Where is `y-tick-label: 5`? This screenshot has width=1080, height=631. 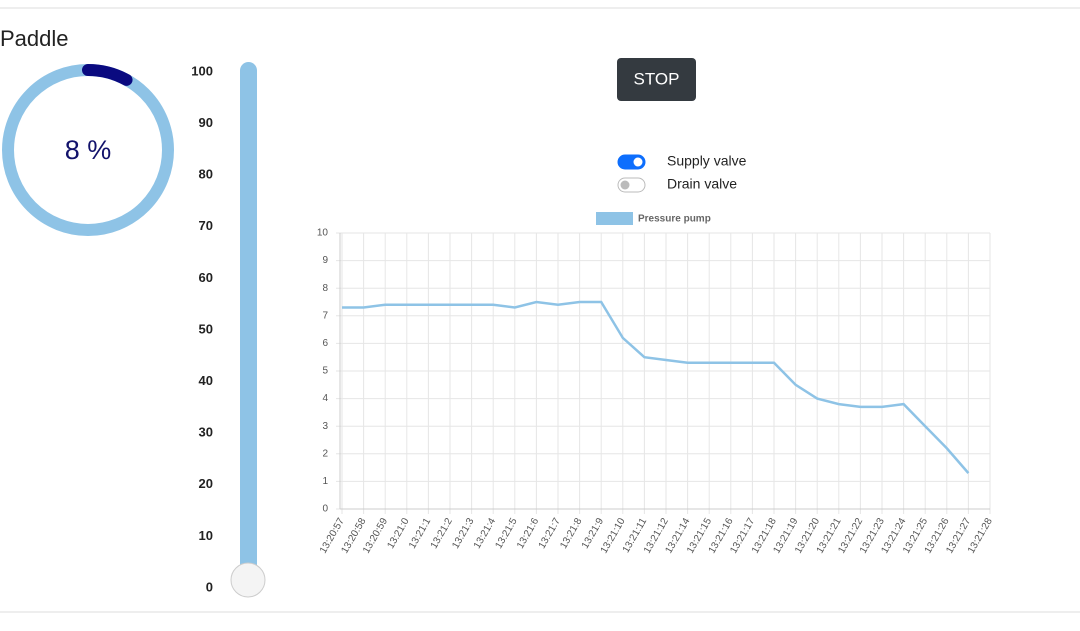 y-tick-label: 5 is located at coordinates (325, 371).